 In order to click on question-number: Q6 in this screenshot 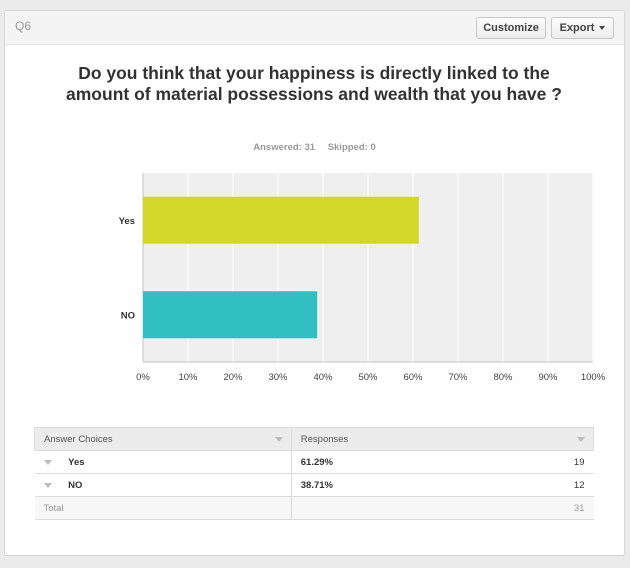, I will do `click(23, 26)`.